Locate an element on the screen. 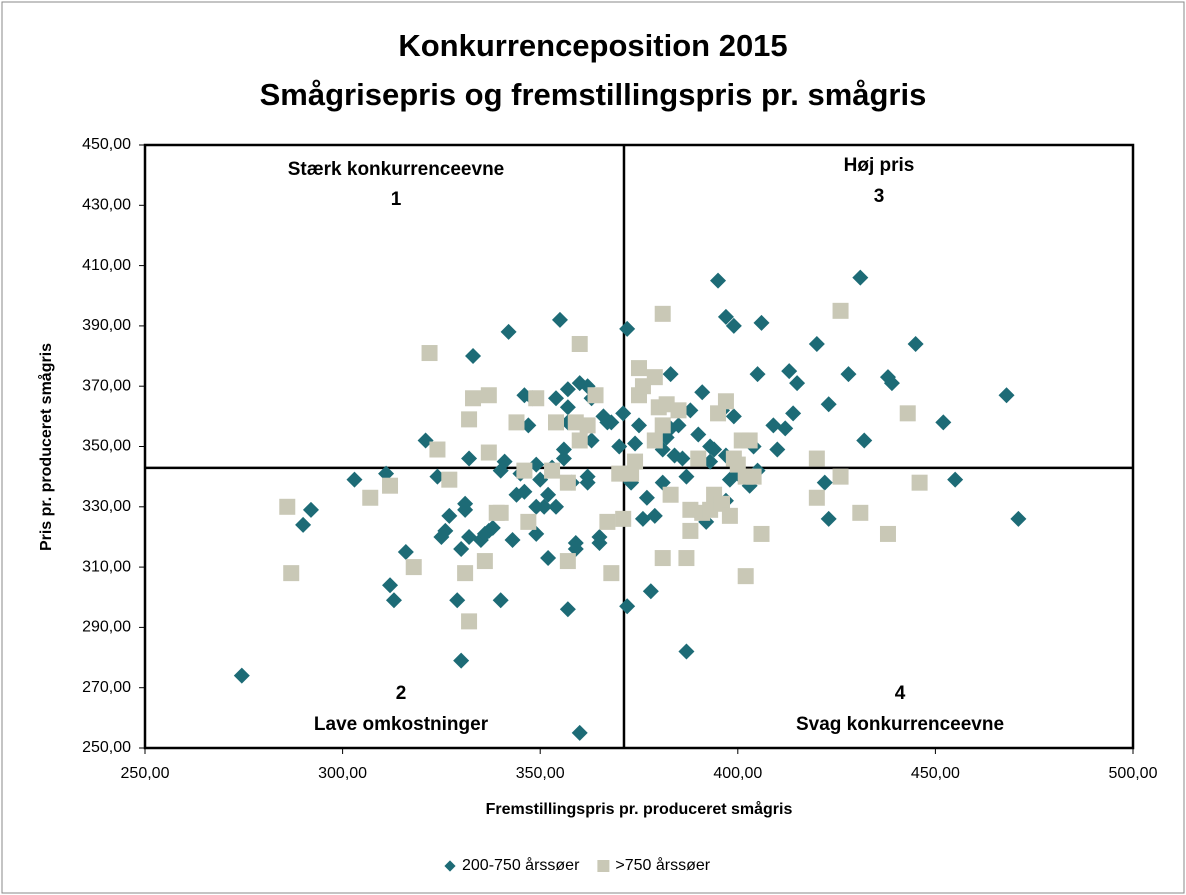 Image resolution: width=1186 pixels, height=895 pixels. y-tick-label: 250,00 is located at coordinates (106, 747).